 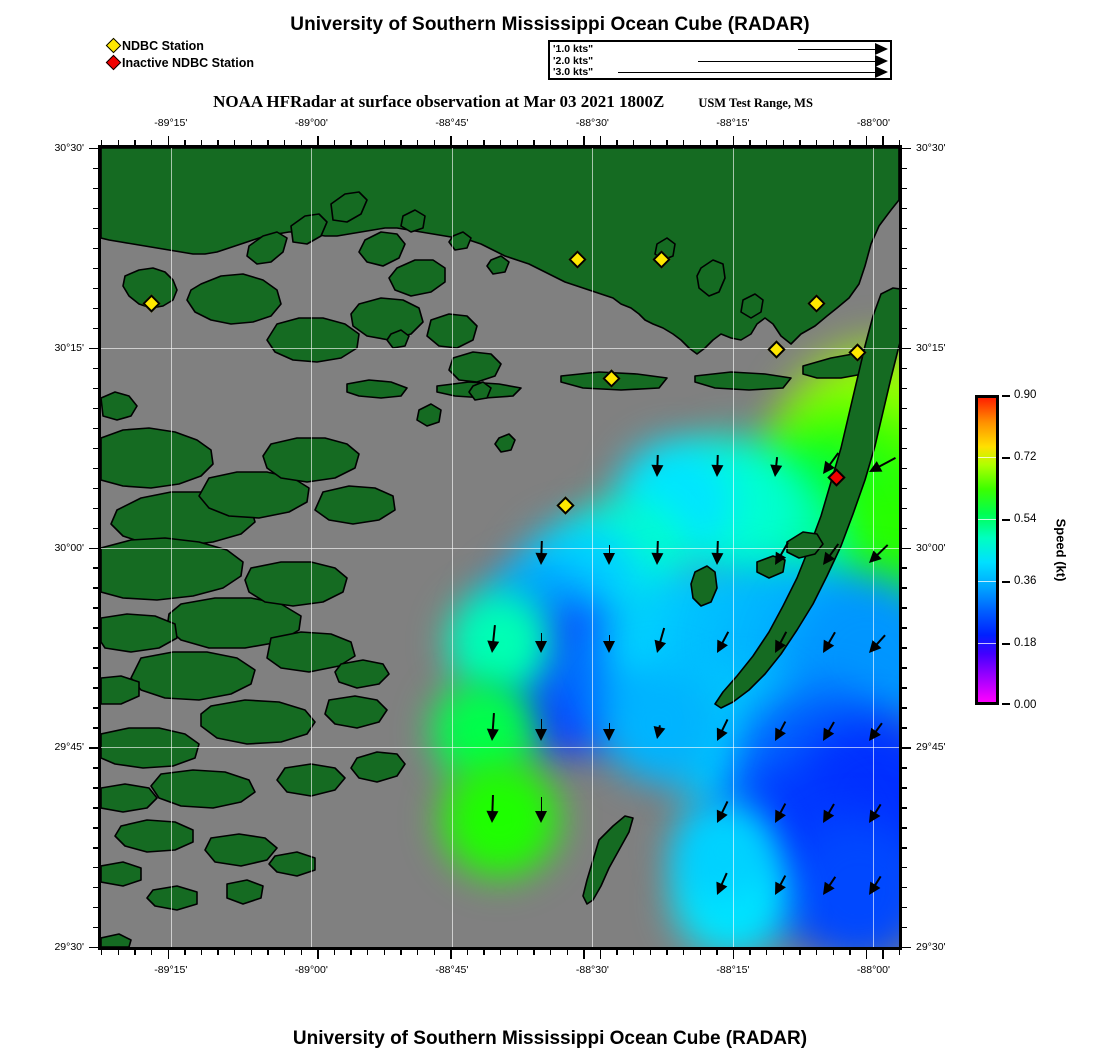 I want to click on colorbar-tick-label: 0.00, so click(x=1025, y=705).